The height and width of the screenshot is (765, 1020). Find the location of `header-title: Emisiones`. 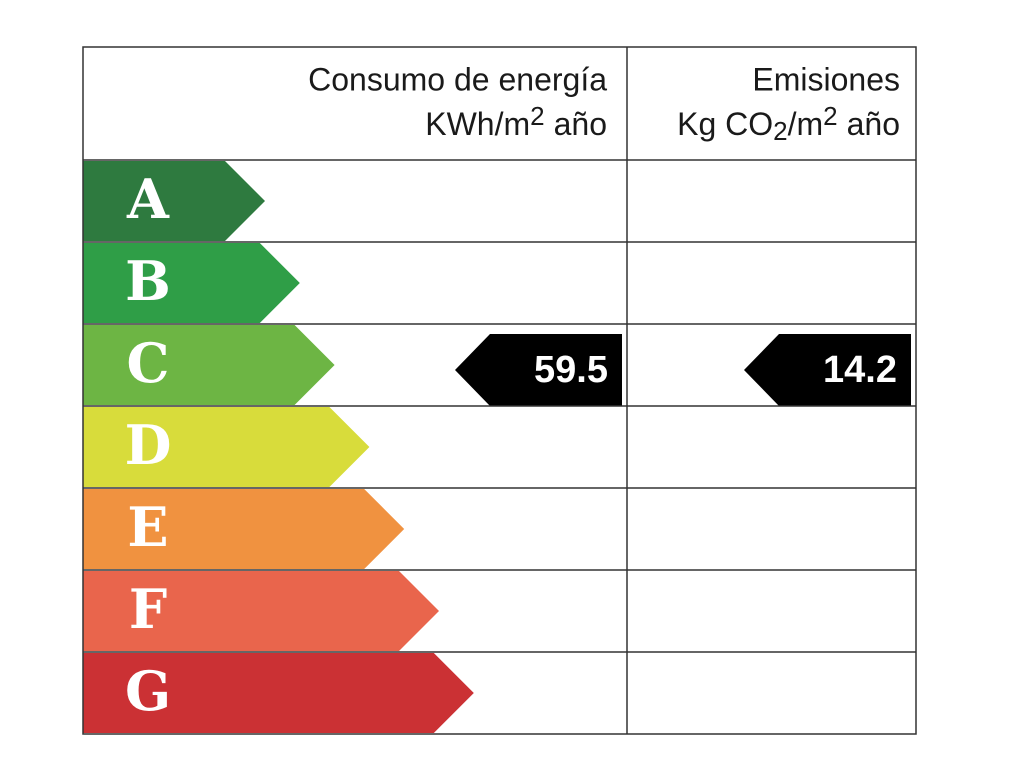

header-title: Emisiones is located at coordinates (826, 79).